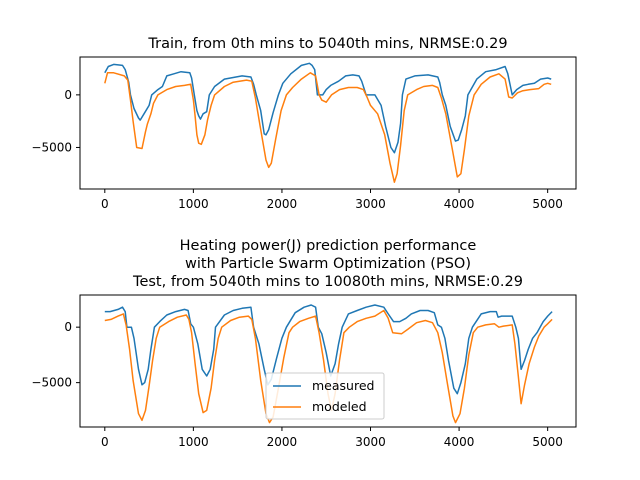 The height and width of the screenshot is (480, 640). What do you see at coordinates (282, 204) in the screenshot?
I see `train-xtick-label-2000: 2000` at bounding box center [282, 204].